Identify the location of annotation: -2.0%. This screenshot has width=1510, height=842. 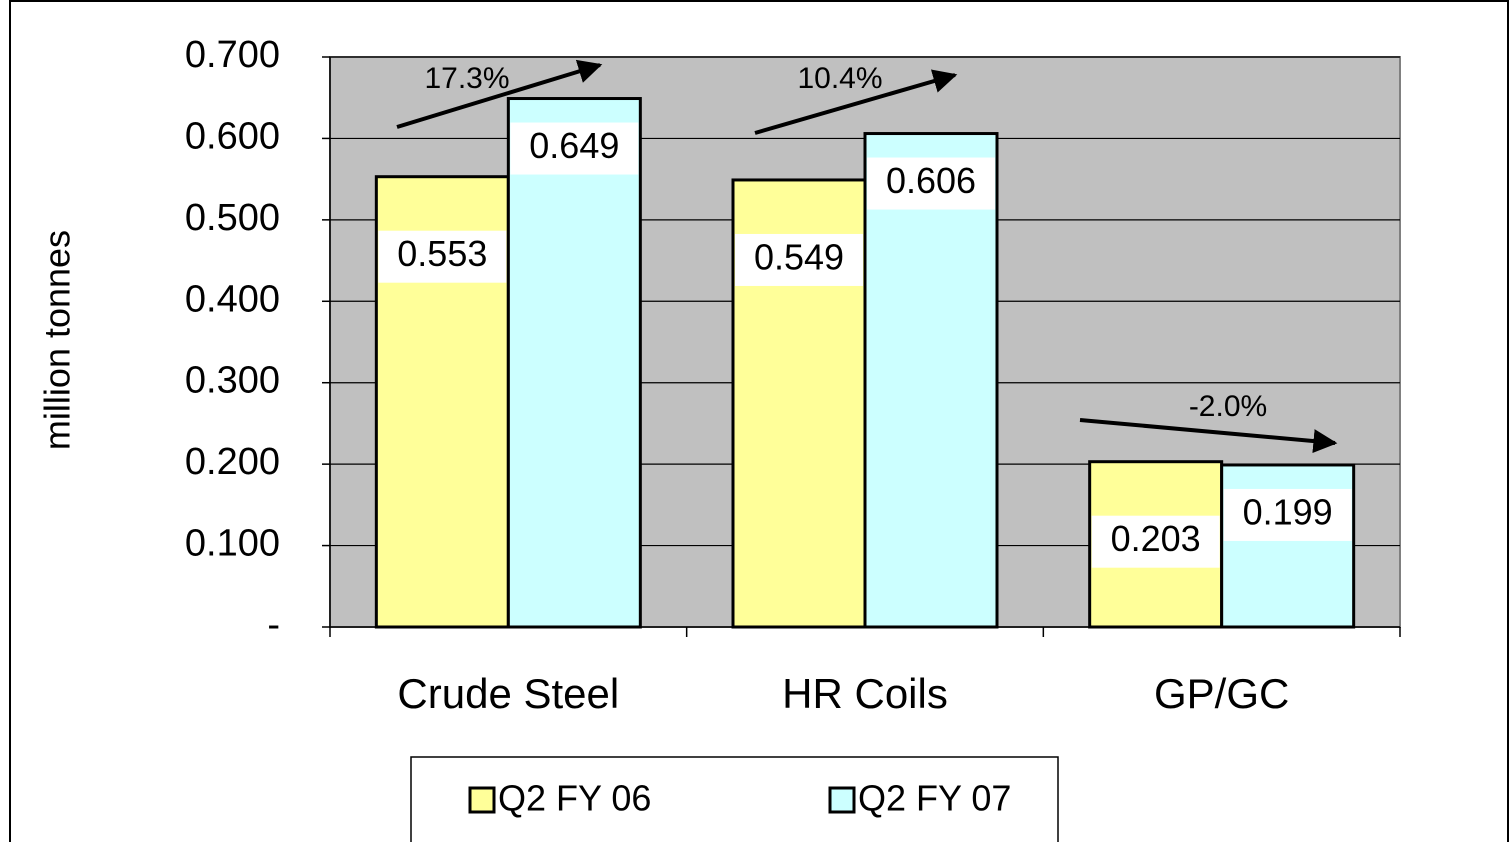
(1228, 406).